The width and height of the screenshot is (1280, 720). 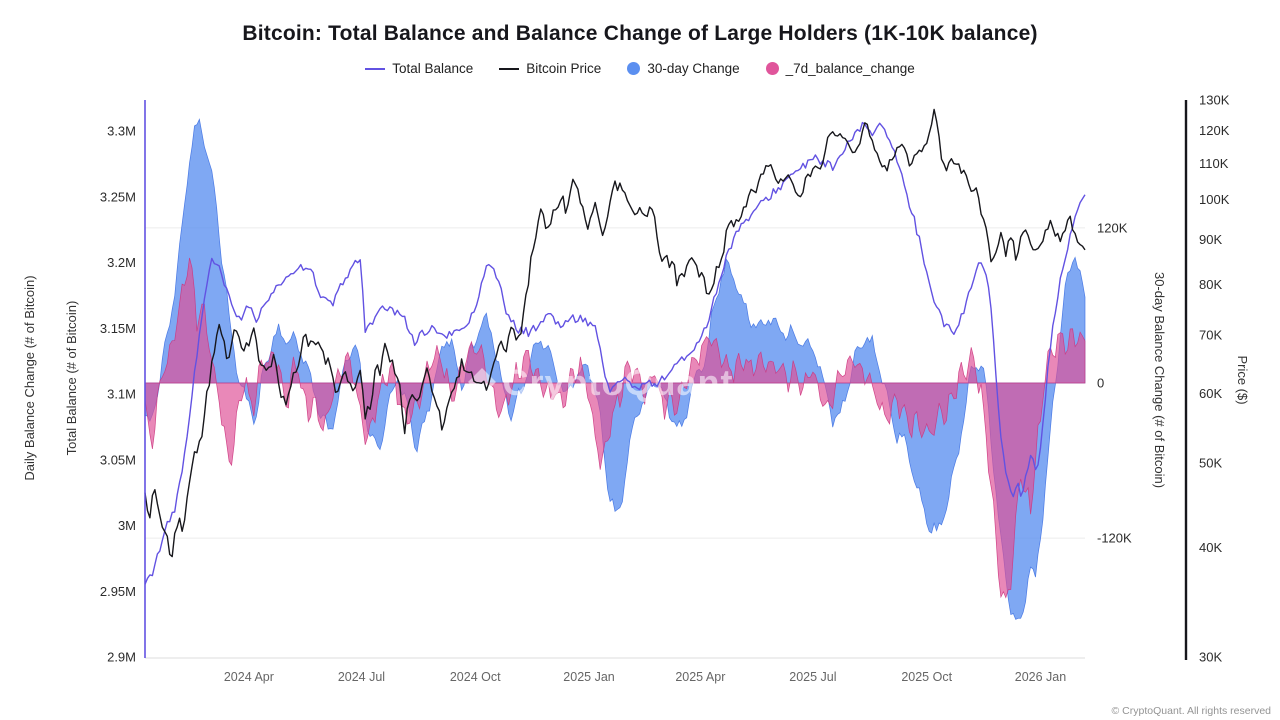 I want to click on legend-item-bitcoin-price: Bitcoin Price, so click(x=550, y=68).